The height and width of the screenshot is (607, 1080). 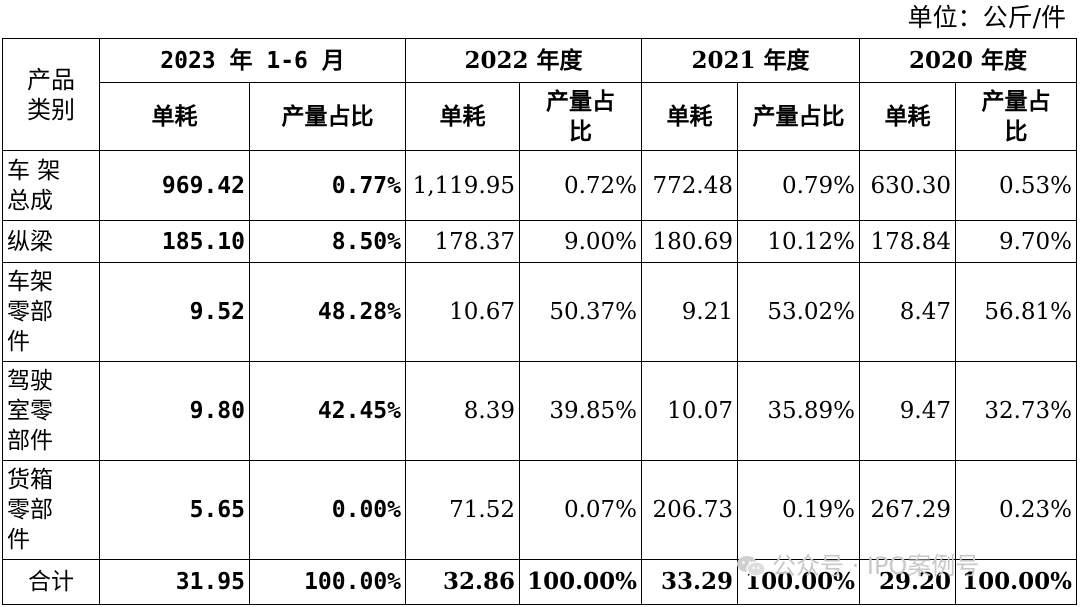 I want to click on header-period-2023h1: 2023 年 1-6 月, so click(x=252, y=60).